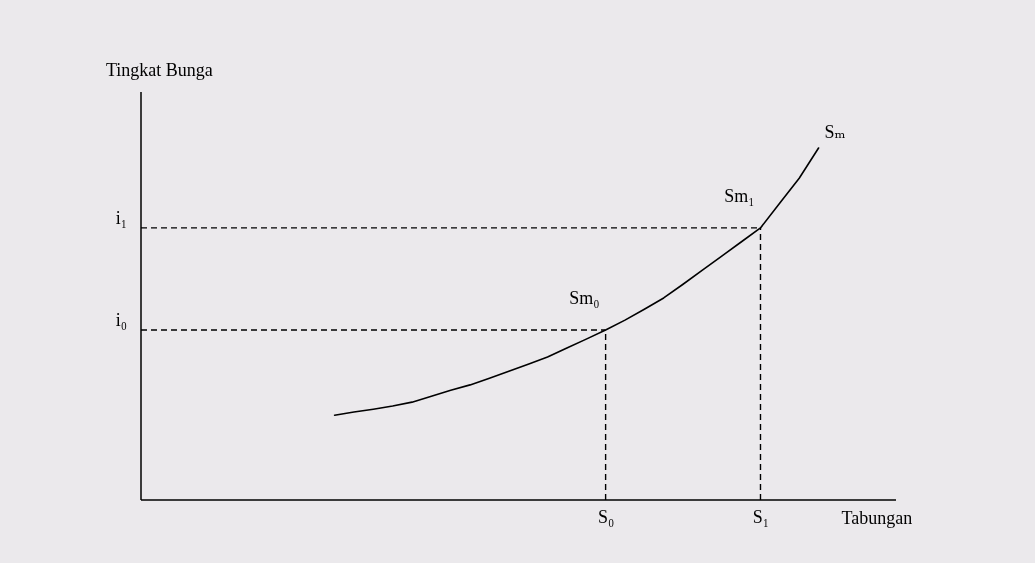 Image resolution: width=1035 pixels, height=563 pixels. What do you see at coordinates (121, 319) in the screenshot?
I see `ref-line-label: i₀` at bounding box center [121, 319].